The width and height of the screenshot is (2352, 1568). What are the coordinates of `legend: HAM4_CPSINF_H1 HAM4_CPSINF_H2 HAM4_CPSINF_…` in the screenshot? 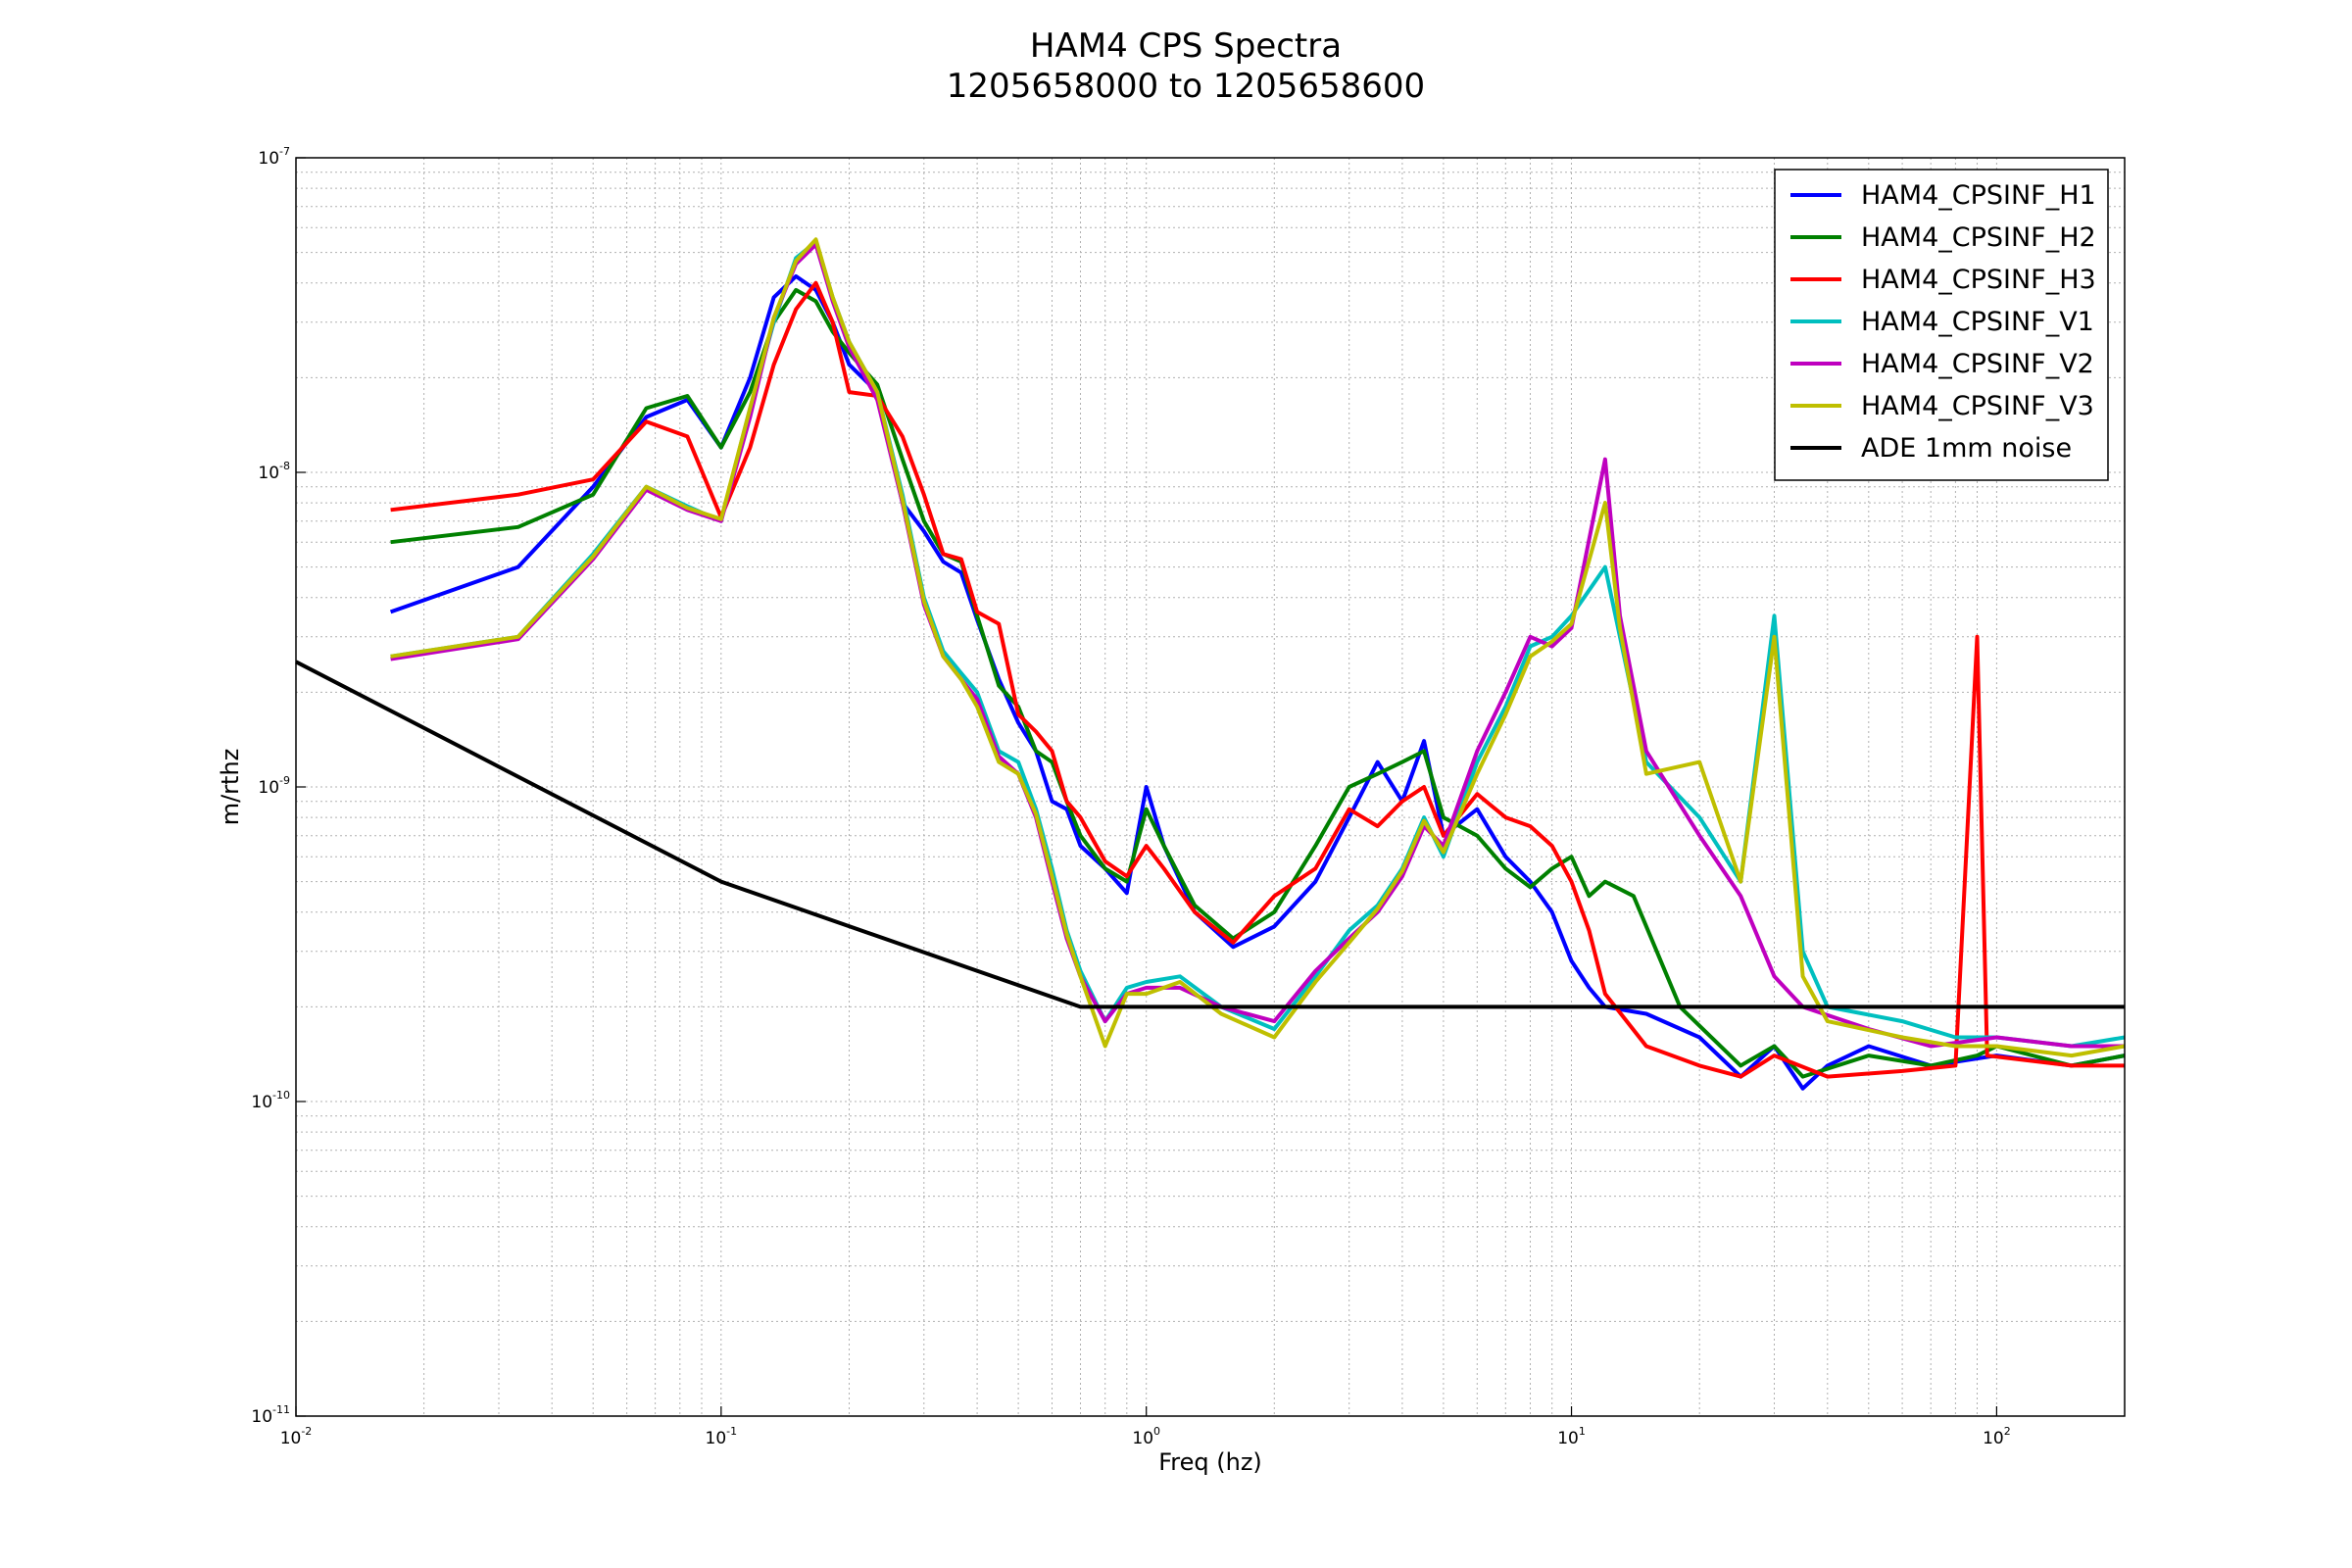 It's located at (1941, 325).